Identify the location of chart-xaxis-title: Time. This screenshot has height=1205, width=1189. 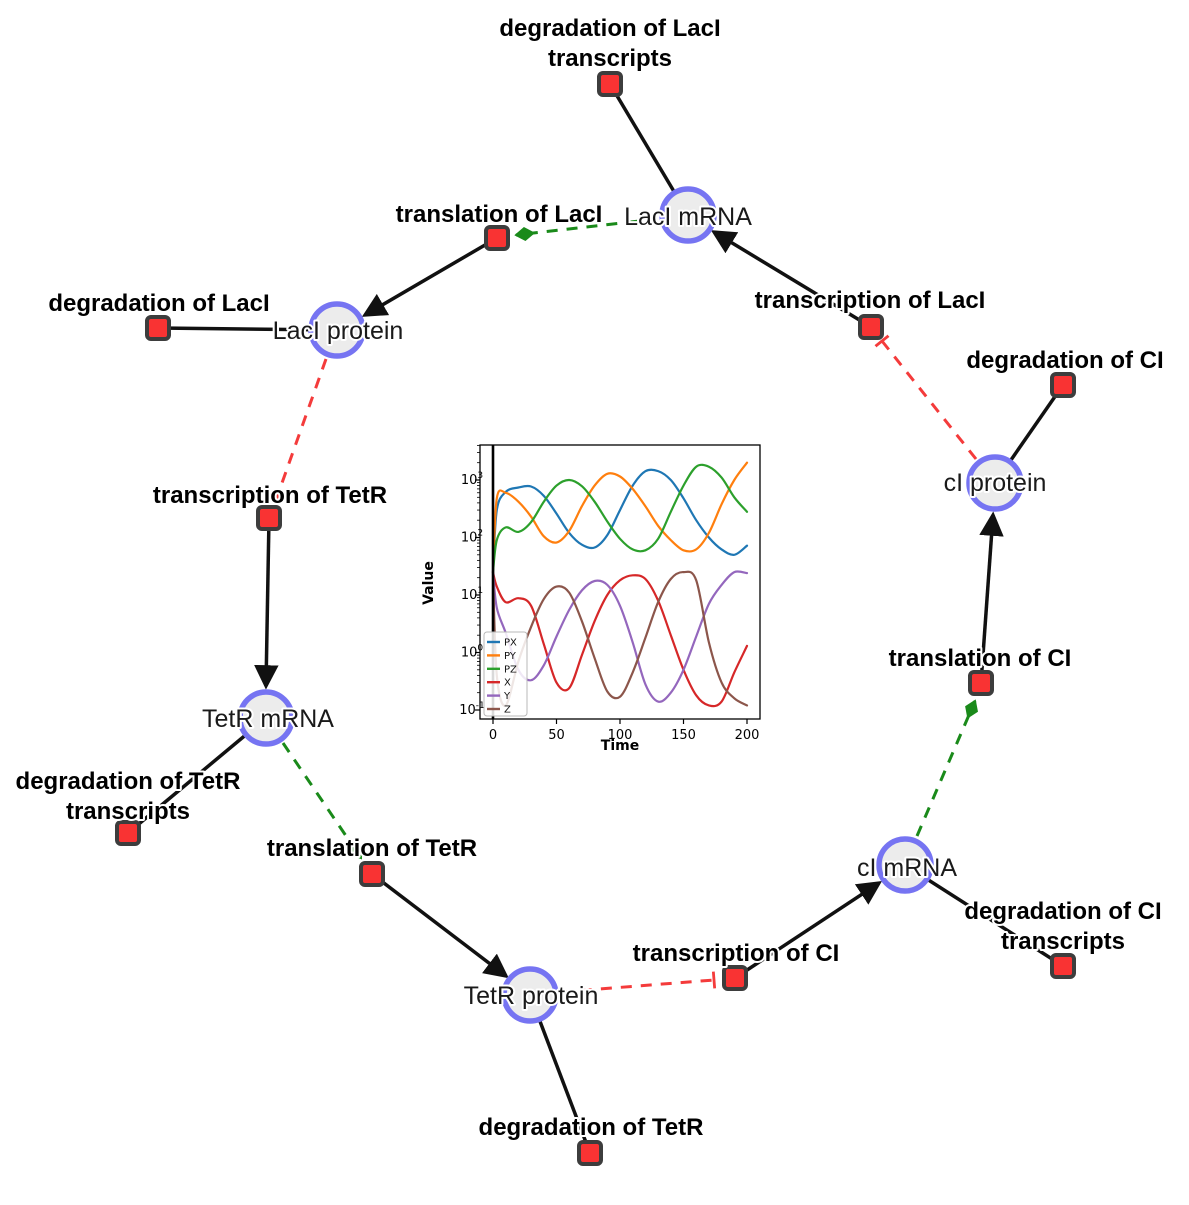
(620, 746).